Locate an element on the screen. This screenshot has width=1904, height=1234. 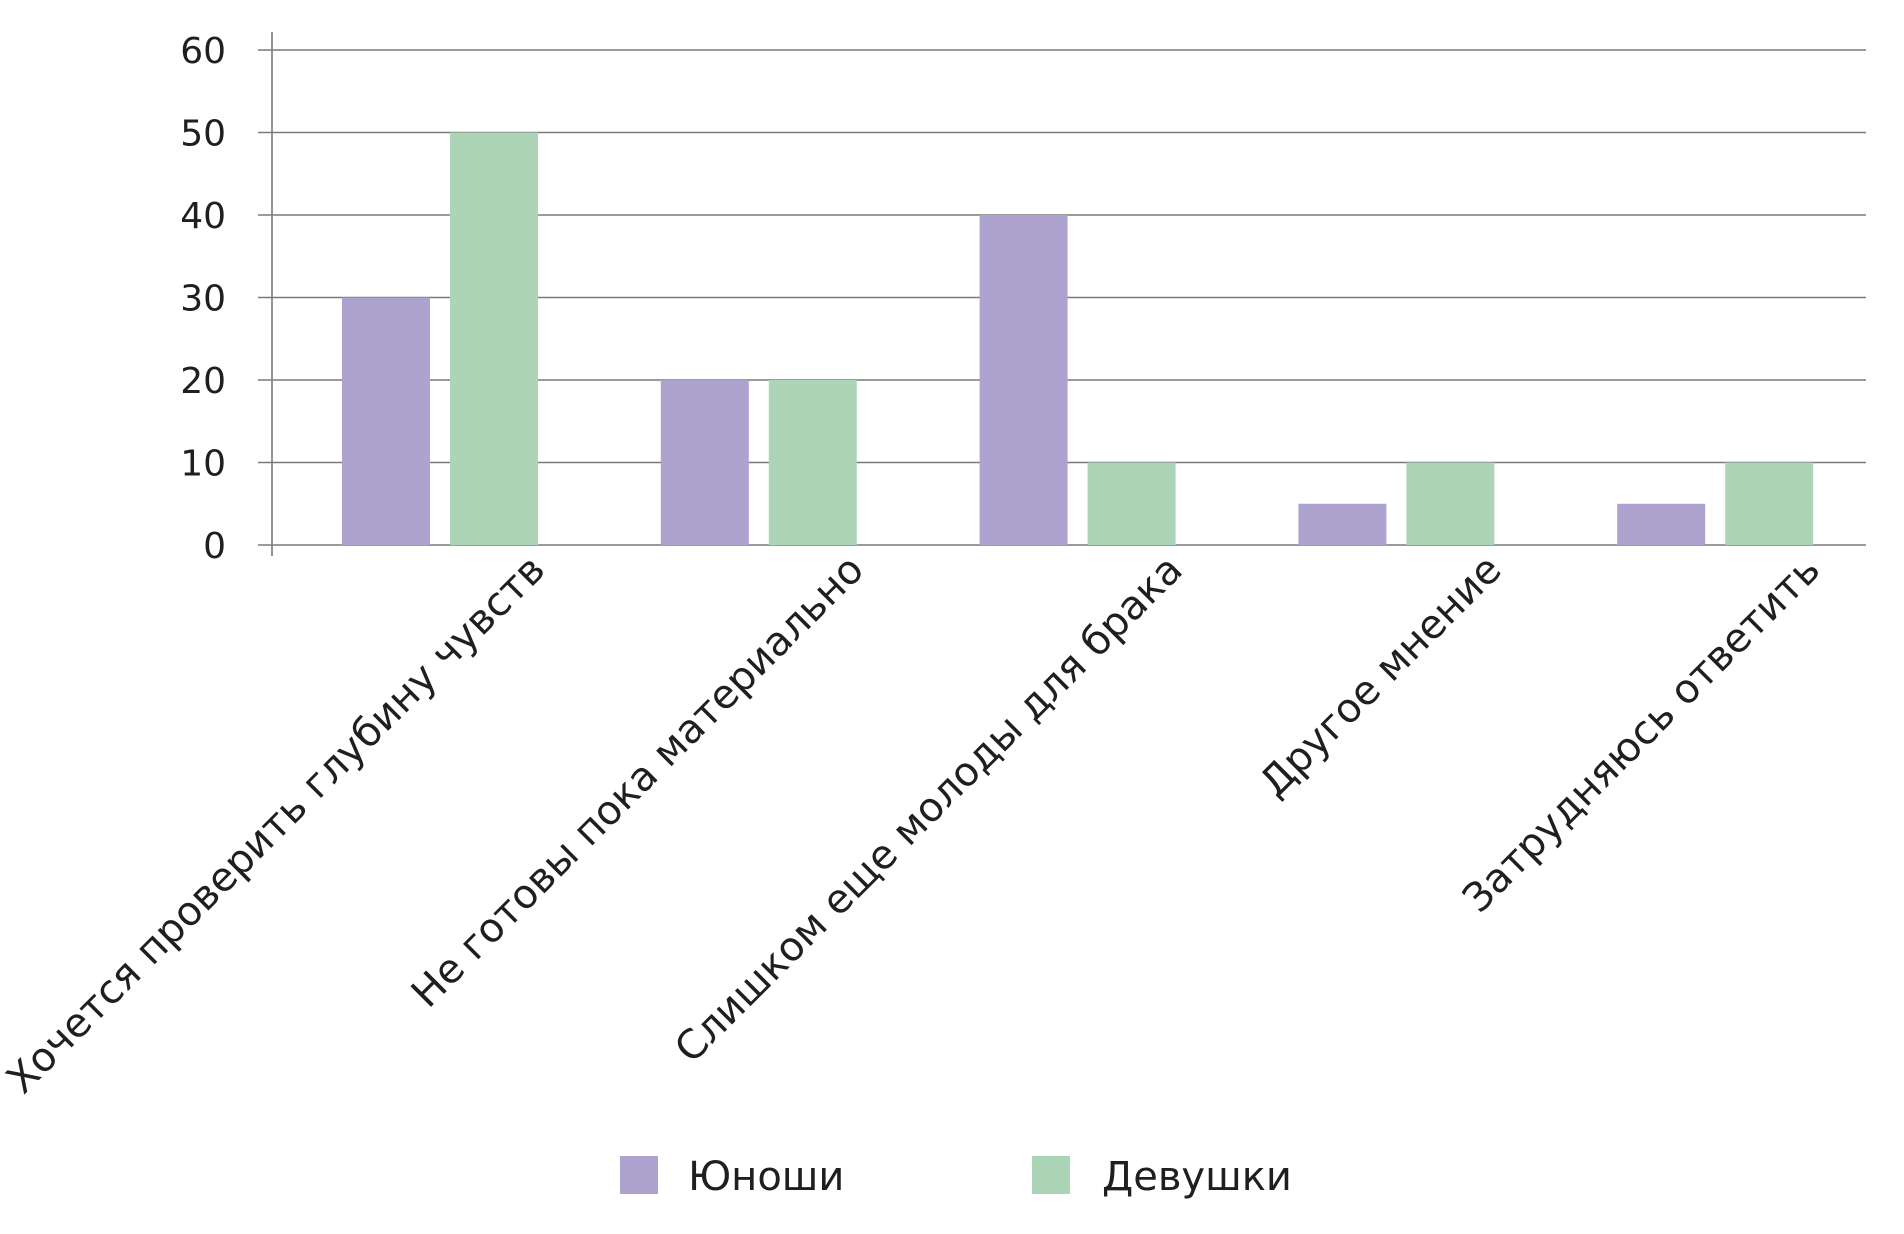
y-axis-ticks: 0 10 20 30 40 50 60 is located at coordinates (203, 299).